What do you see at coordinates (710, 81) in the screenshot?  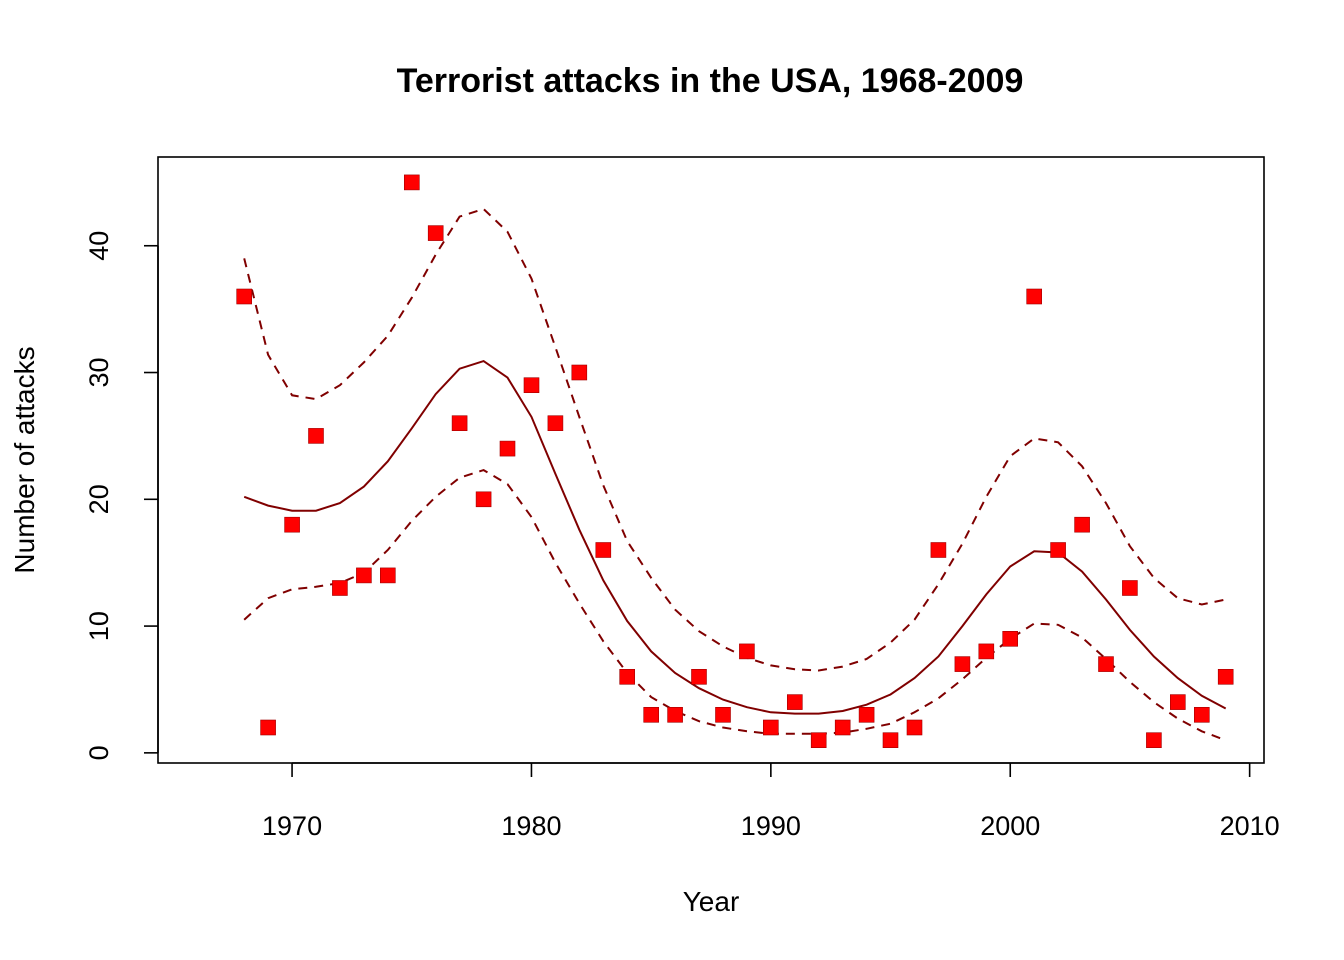 I see `chart-title: Terrorist attacks in the USA, 1968-2009` at bounding box center [710, 81].